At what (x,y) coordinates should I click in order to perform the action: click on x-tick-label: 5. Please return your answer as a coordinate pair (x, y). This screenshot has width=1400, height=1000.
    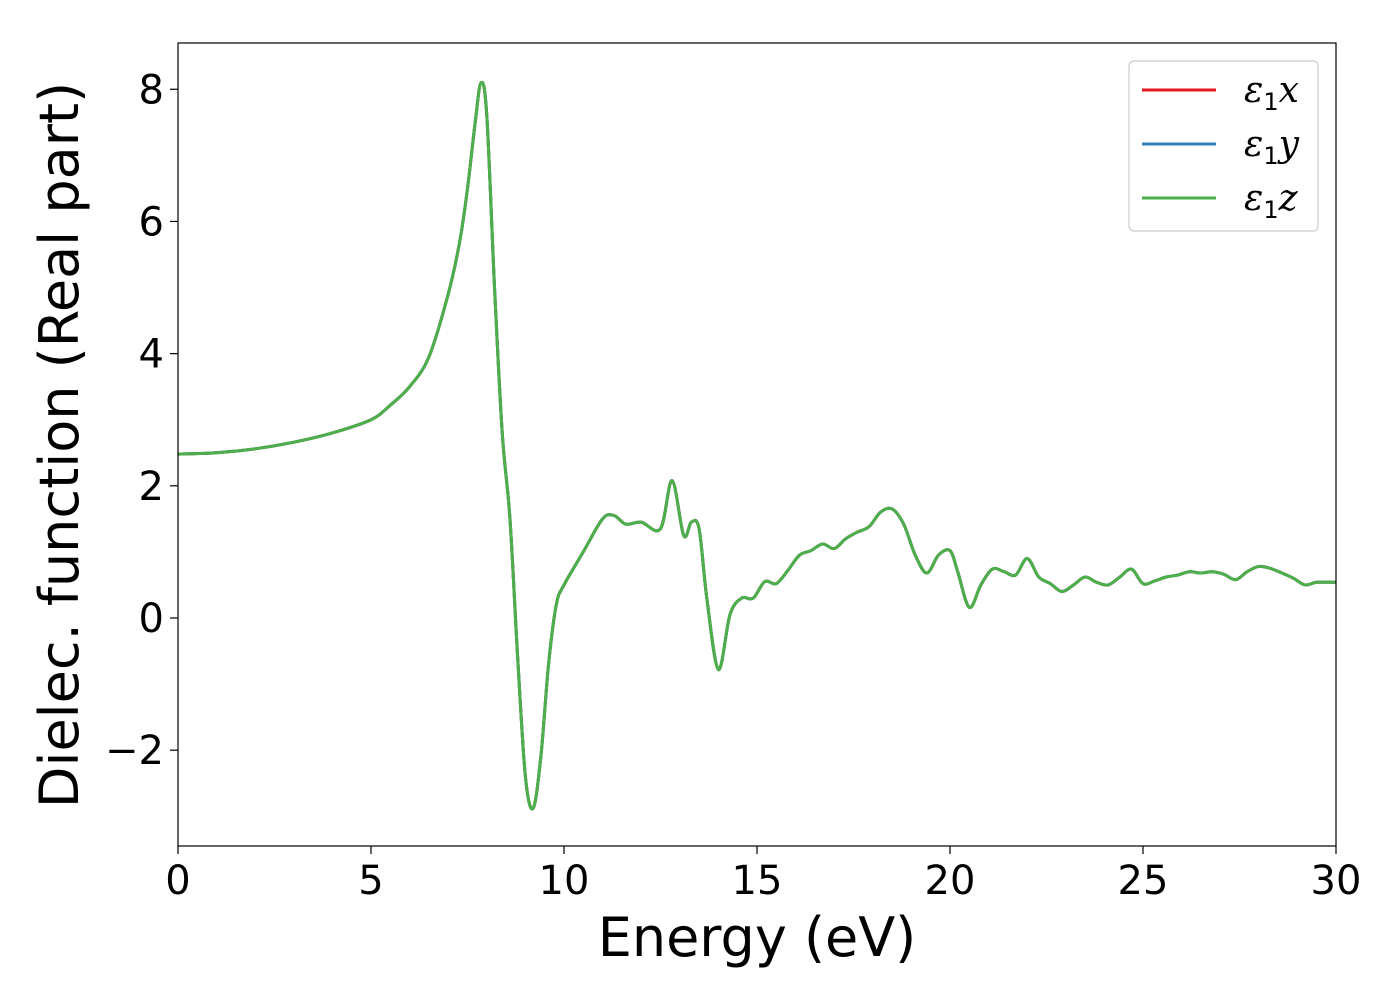
    Looking at the image, I should click on (370, 881).